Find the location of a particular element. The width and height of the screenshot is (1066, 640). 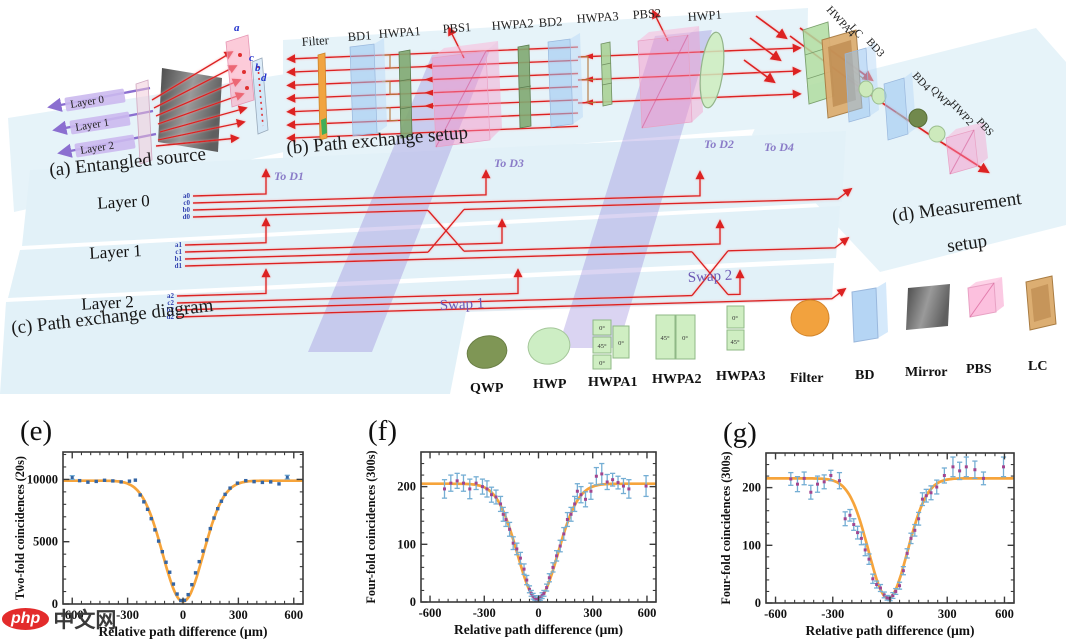

watermark-site-text: 中文网 is located at coordinates (85, 620).